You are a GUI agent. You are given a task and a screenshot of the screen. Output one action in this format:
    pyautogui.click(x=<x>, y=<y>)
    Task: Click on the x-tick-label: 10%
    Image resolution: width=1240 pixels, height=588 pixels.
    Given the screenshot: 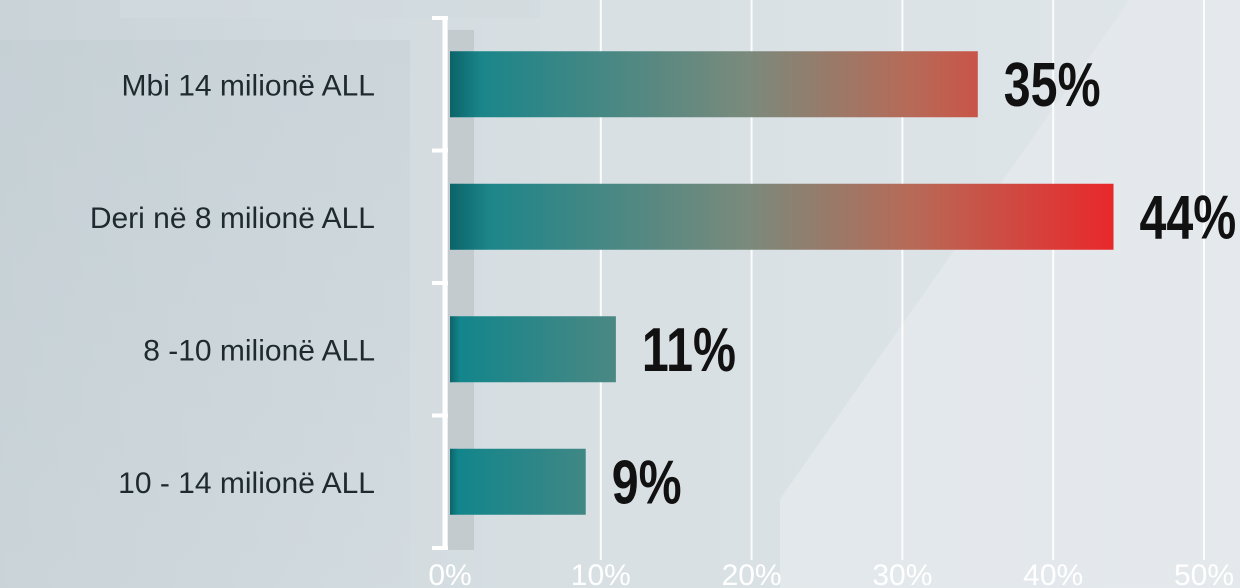 What is the action you would take?
    pyautogui.click(x=601, y=573)
    